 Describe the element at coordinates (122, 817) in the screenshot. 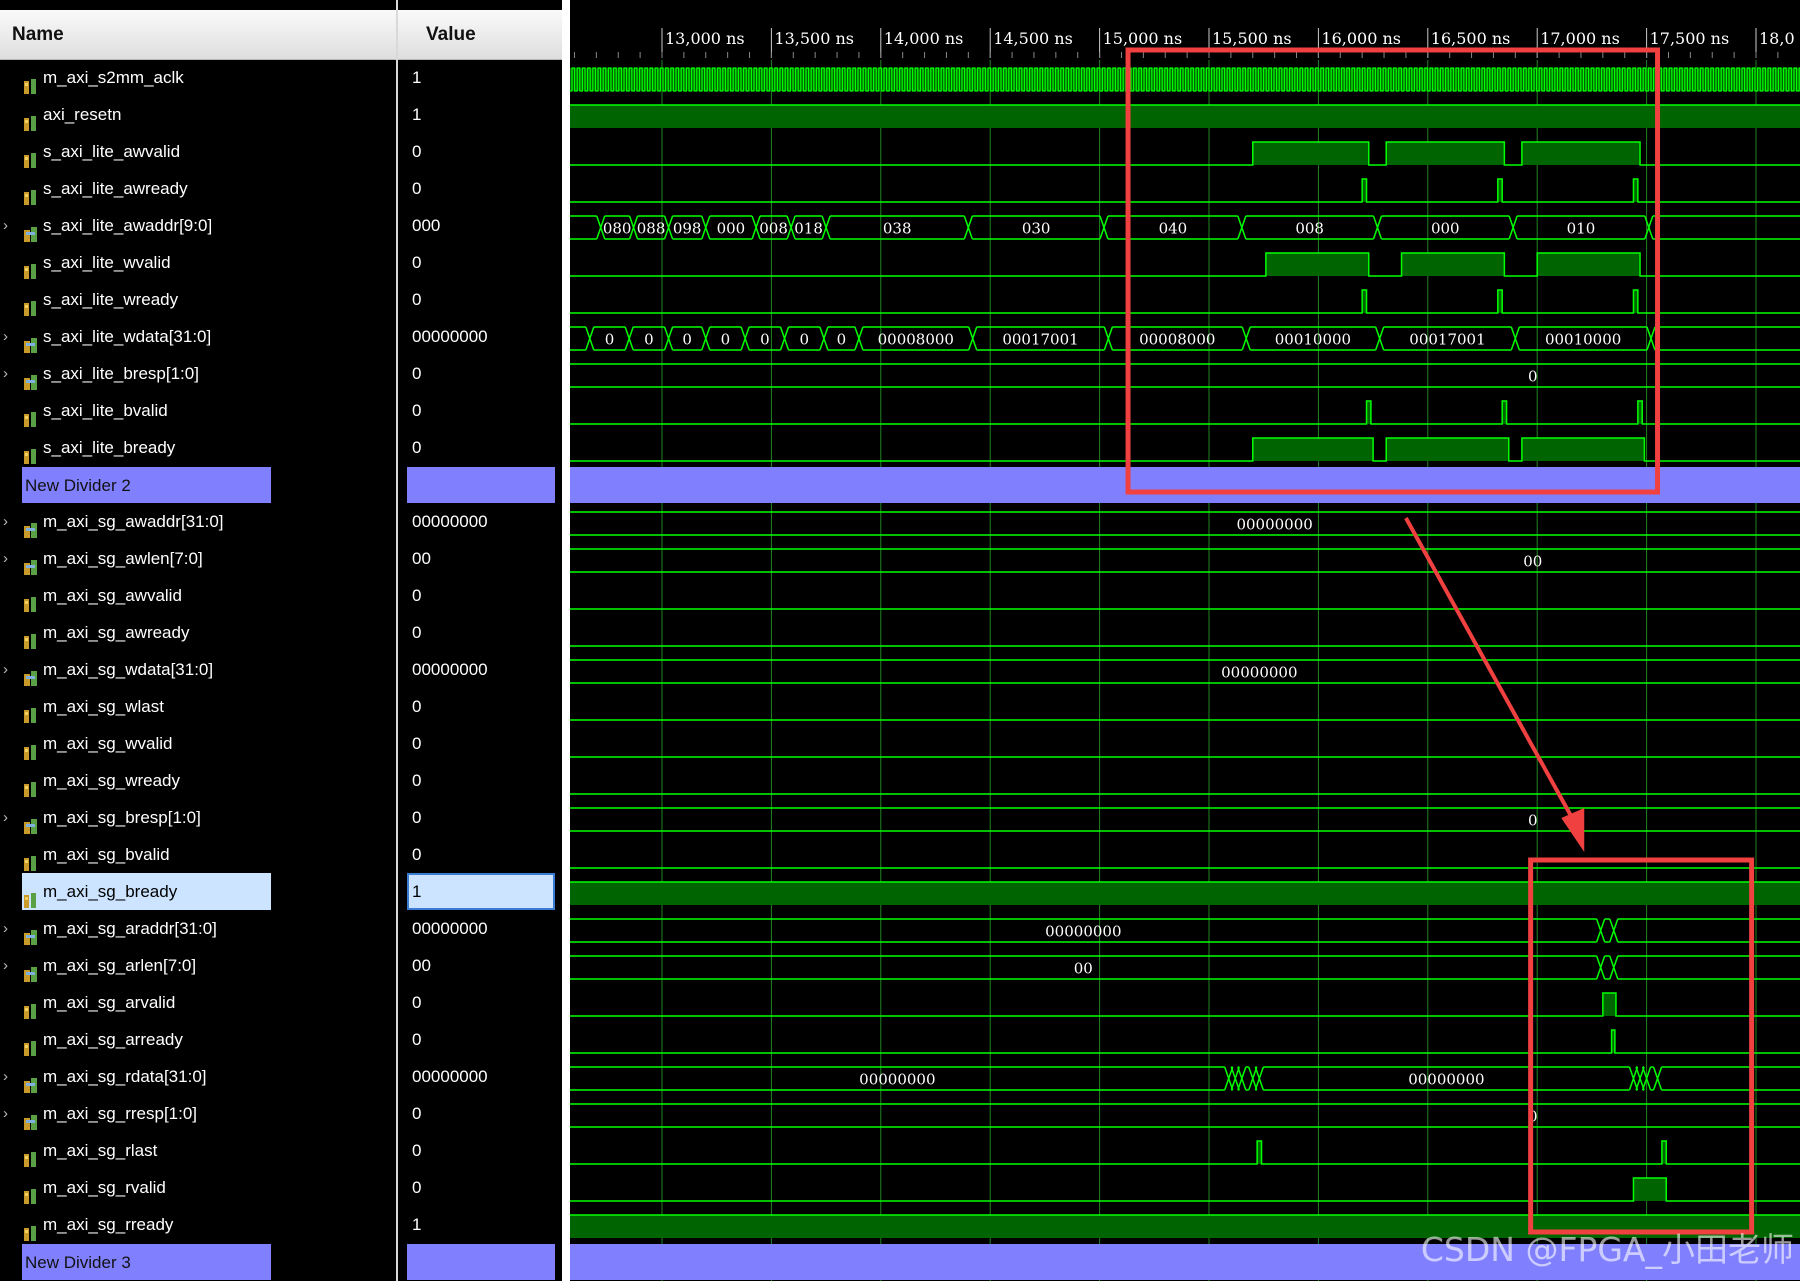

I see `signal-name: m_axi_sg_bresp[1:0]` at that location.